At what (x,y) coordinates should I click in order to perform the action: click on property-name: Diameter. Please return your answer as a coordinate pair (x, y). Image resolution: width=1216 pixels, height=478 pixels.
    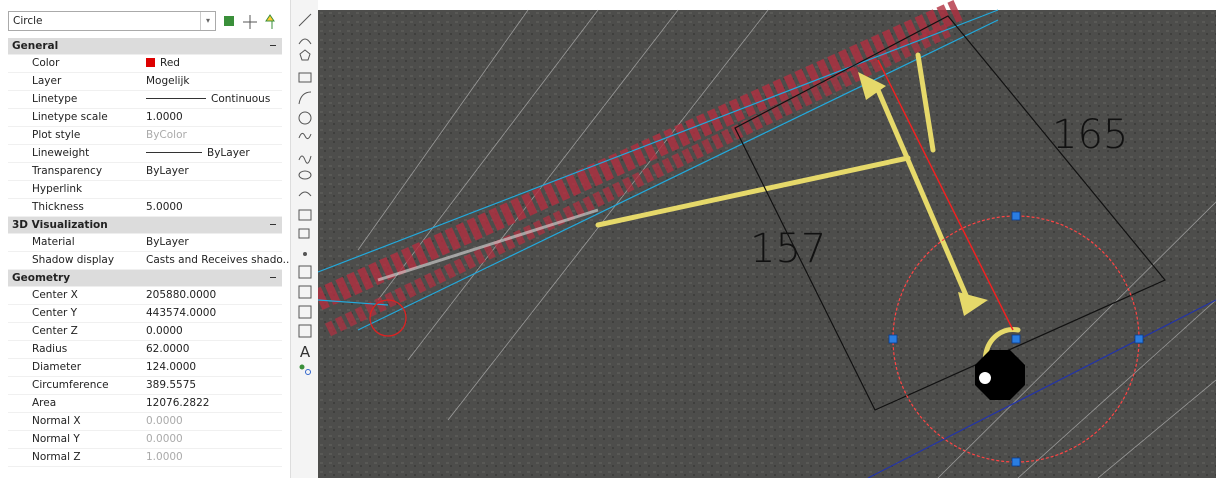
    Looking at the image, I should click on (57, 367).